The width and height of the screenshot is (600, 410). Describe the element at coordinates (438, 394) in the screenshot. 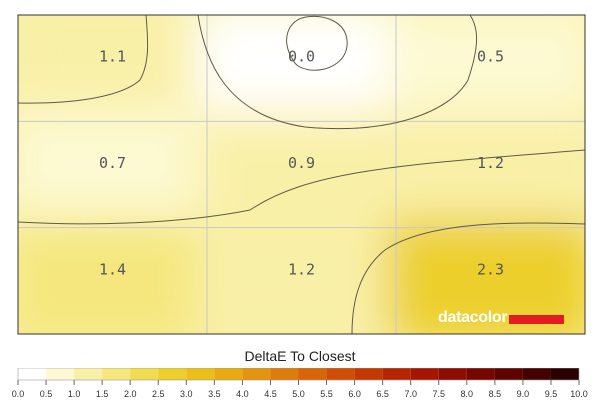

I see `colorbar-tick-label: 7.5` at that location.